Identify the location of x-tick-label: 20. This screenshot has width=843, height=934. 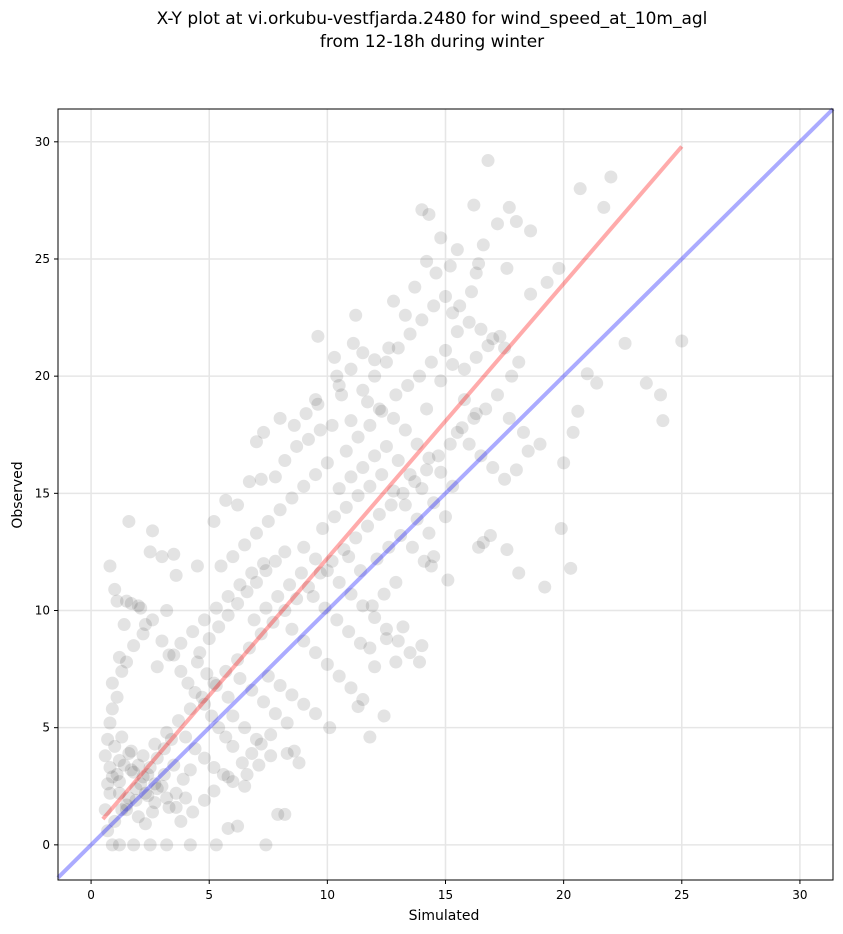
(563, 895).